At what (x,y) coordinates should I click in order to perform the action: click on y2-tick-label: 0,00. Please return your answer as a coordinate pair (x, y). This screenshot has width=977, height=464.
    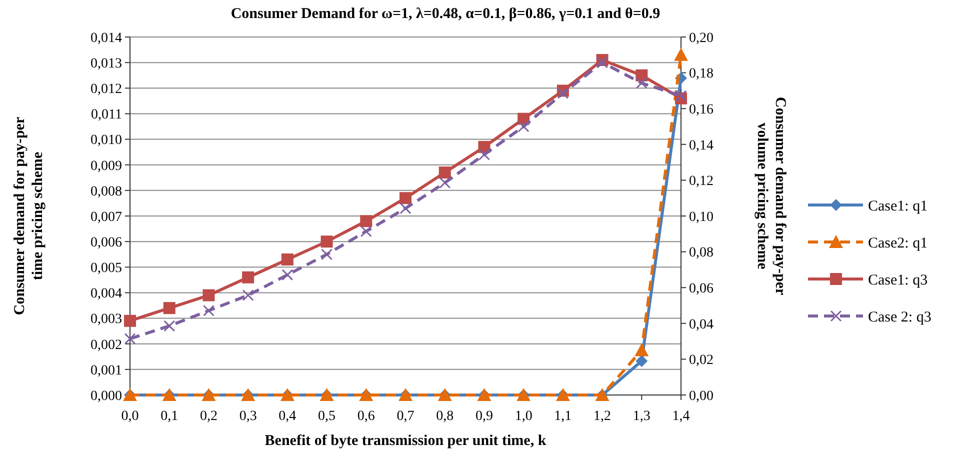
    Looking at the image, I should click on (701, 396).